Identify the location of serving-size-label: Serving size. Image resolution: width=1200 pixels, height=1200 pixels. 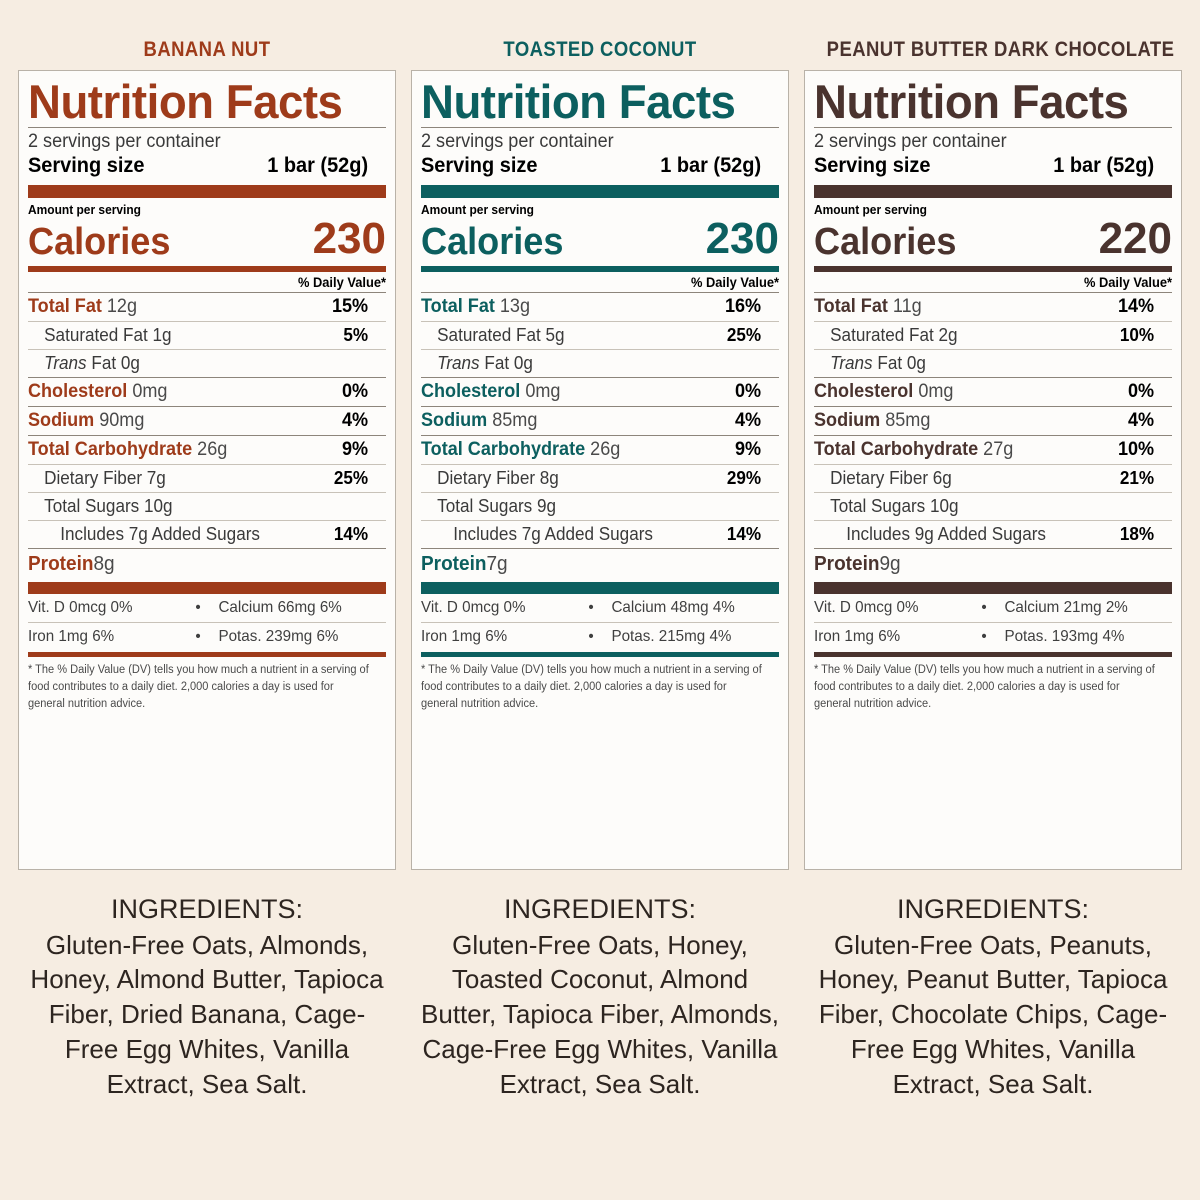
(872, 165).